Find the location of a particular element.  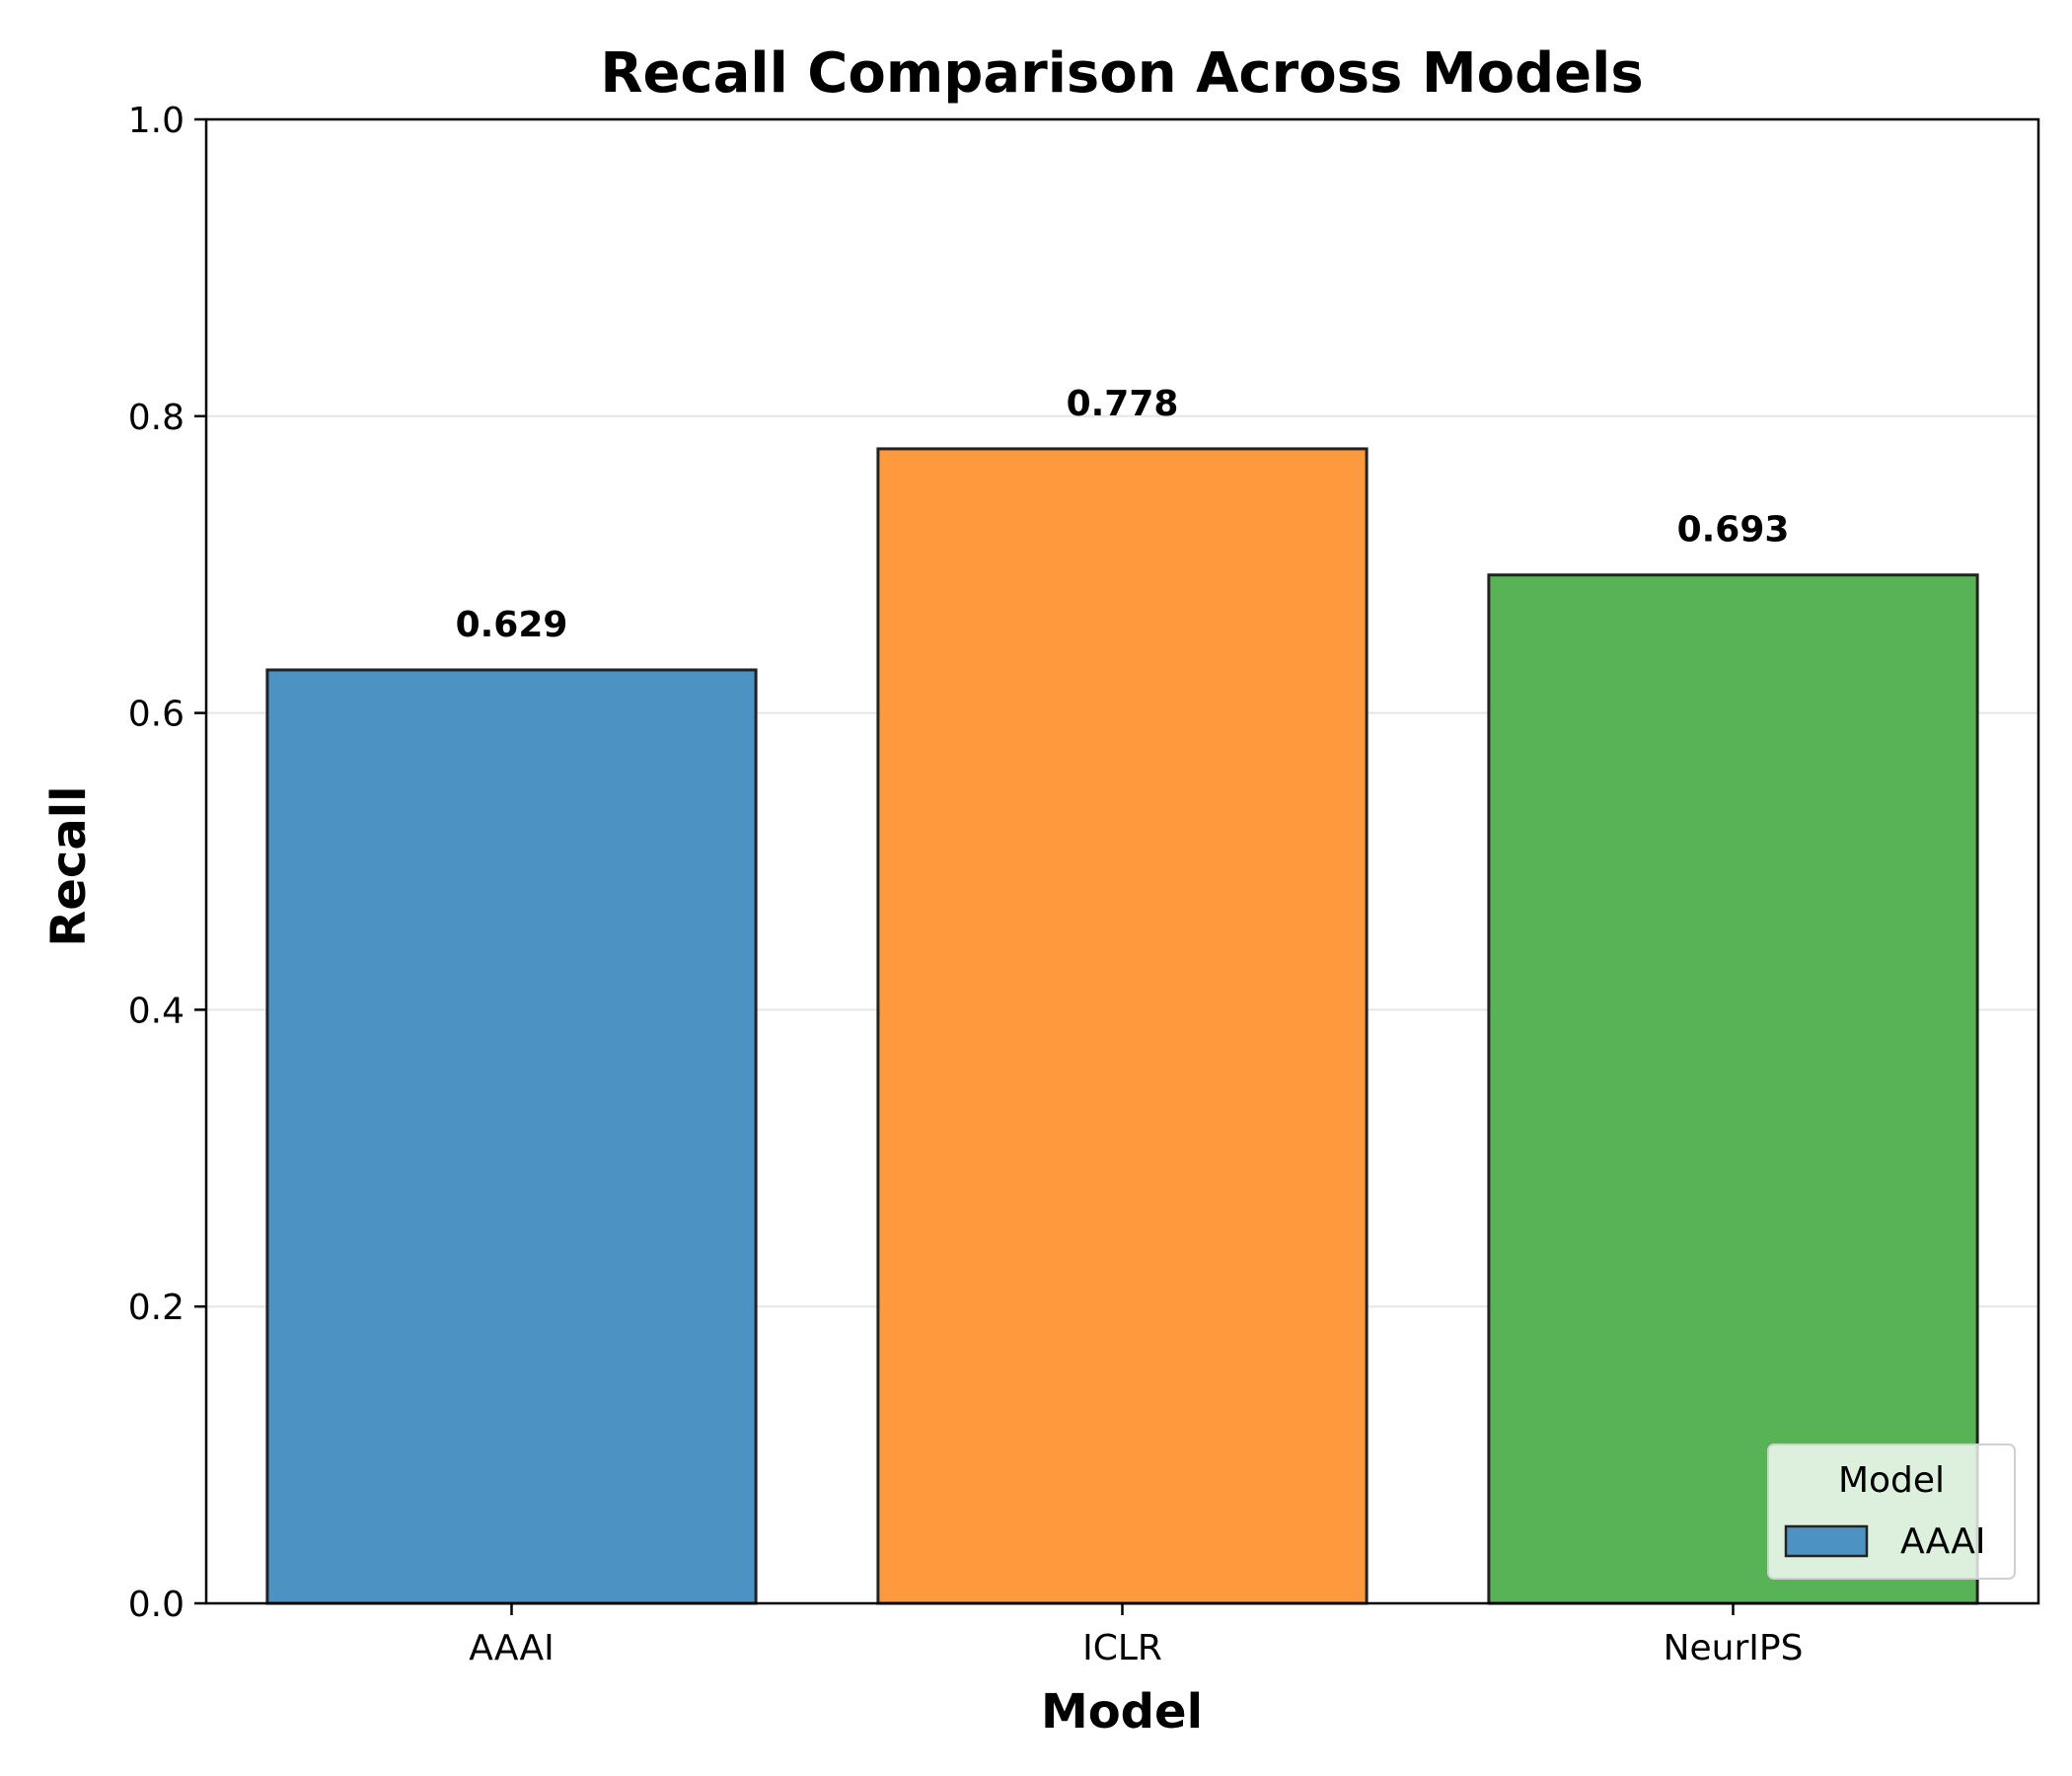

value-label-iclr: 0.778 is located at coordinates (1123, 404).